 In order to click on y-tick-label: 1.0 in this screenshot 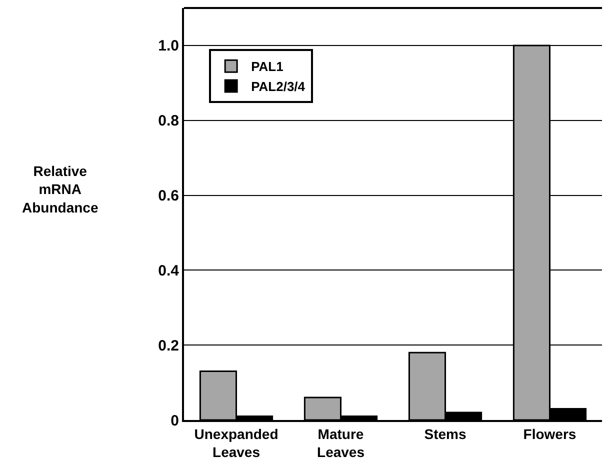, I will do `click(168, 46)`.